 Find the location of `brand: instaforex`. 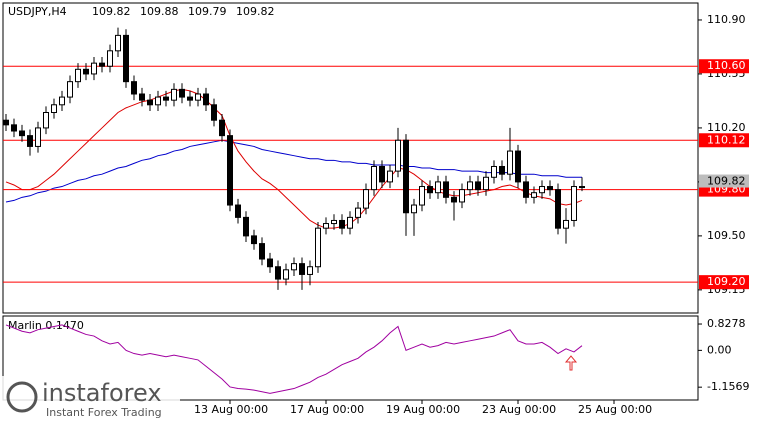

brand: instaforex is located at coordinates (102, 393).